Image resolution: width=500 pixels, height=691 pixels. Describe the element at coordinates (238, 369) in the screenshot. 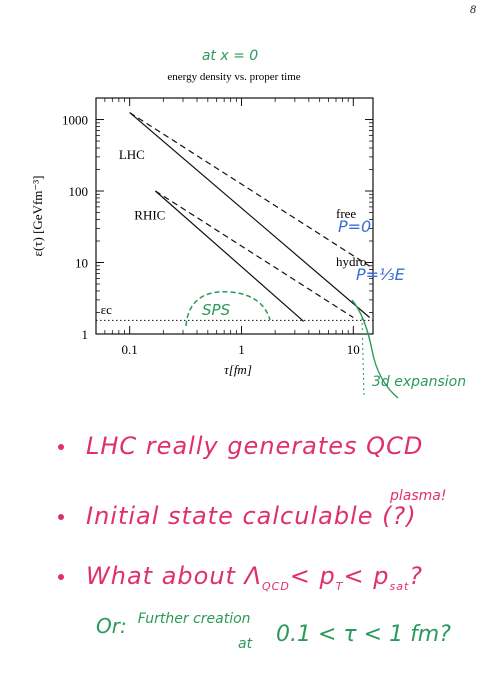

I see `x-axis-label: τ[fm]` at that location.